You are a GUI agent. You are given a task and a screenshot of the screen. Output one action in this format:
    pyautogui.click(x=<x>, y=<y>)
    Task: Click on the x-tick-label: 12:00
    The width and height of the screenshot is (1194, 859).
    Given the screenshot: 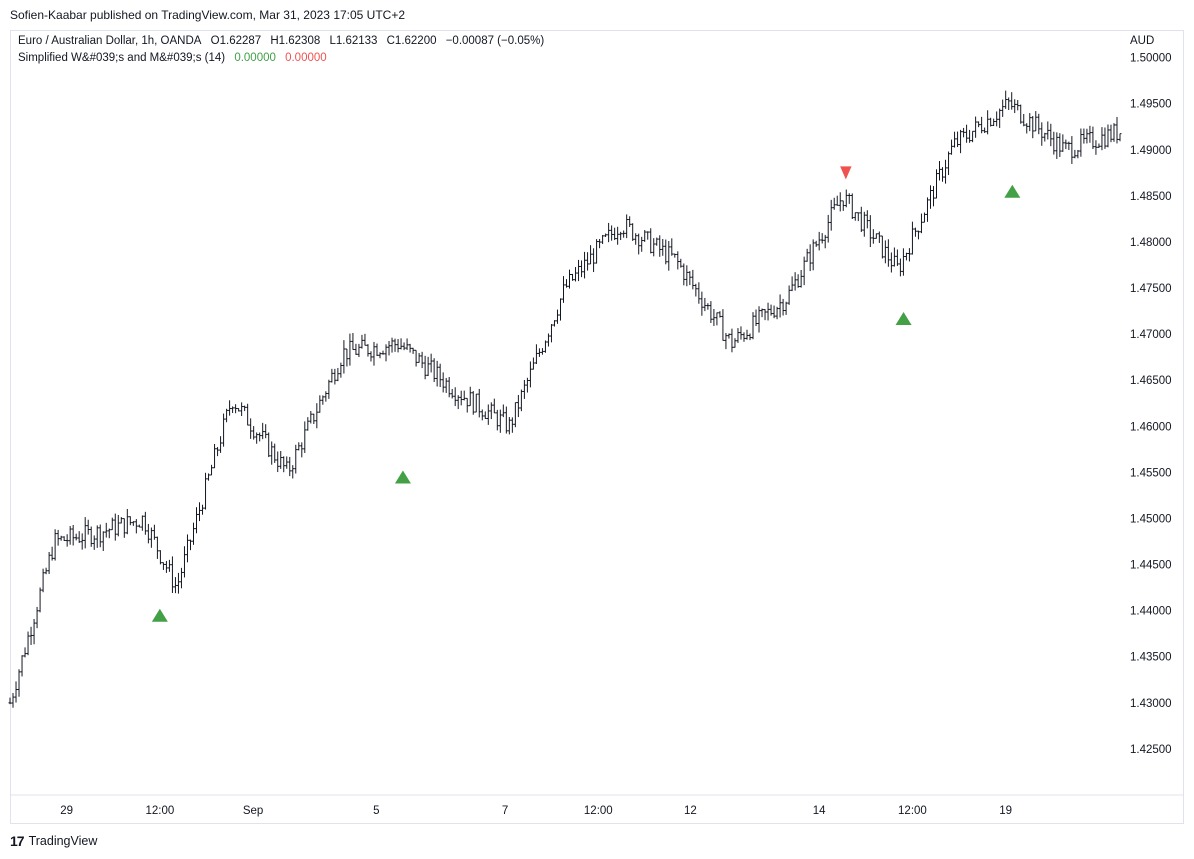 What is the action you would take?
    pyautogui.click(x=912, y=811)
    